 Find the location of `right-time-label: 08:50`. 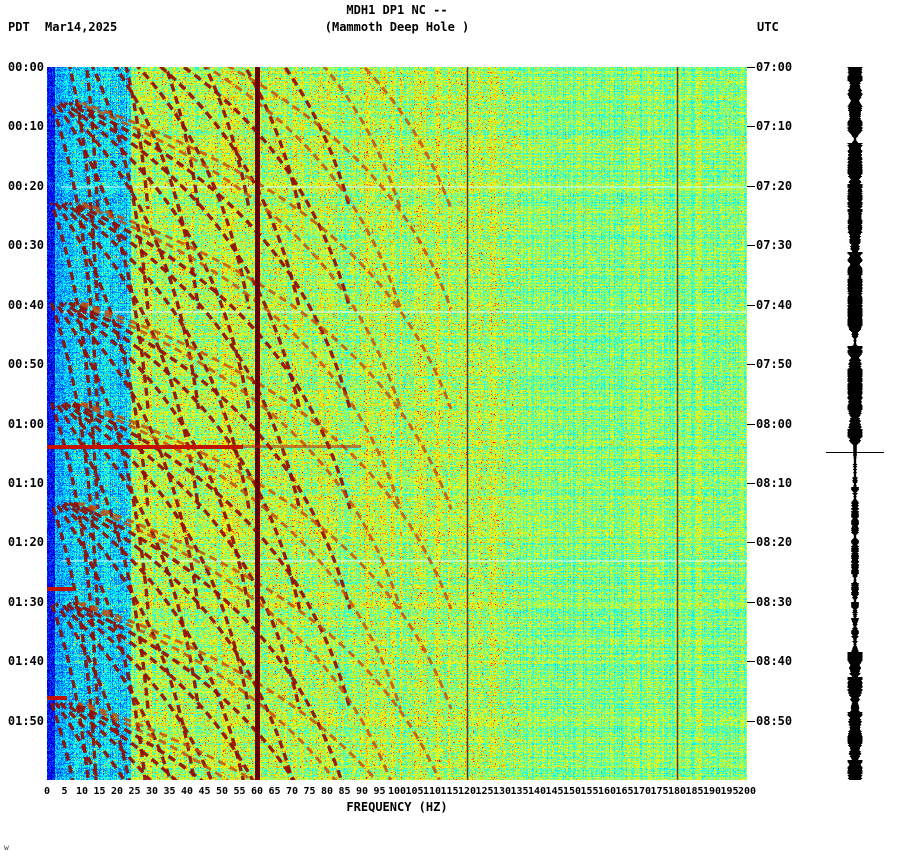

right-time-label: 08:50 is located at coordinates (774, 720).